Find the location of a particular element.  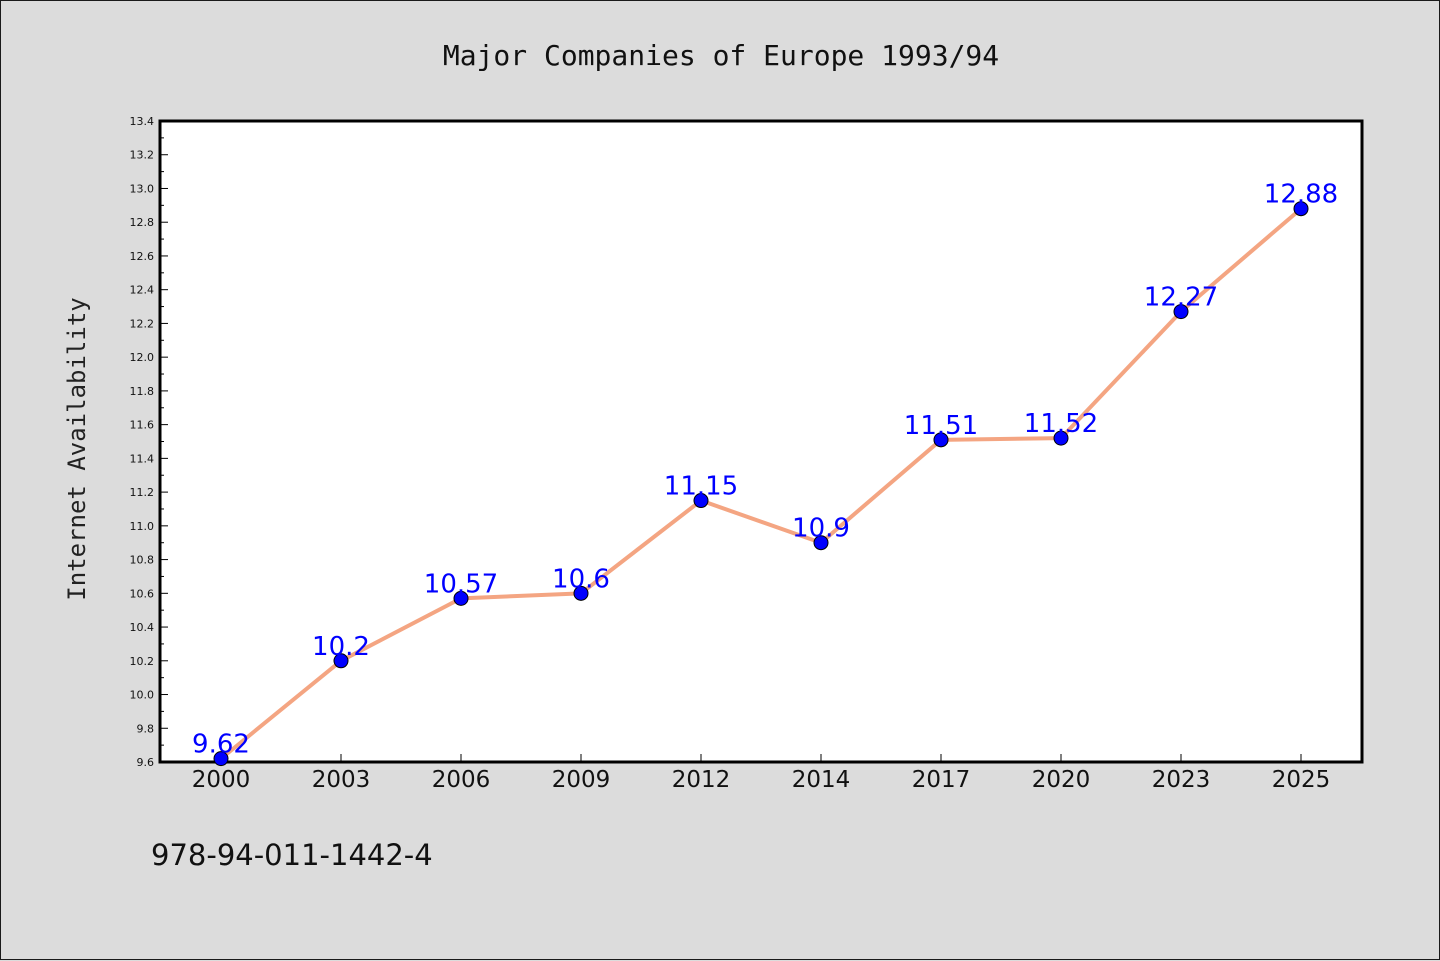

y-axis-label: Internet Availability is located at coordinates (77, 448).